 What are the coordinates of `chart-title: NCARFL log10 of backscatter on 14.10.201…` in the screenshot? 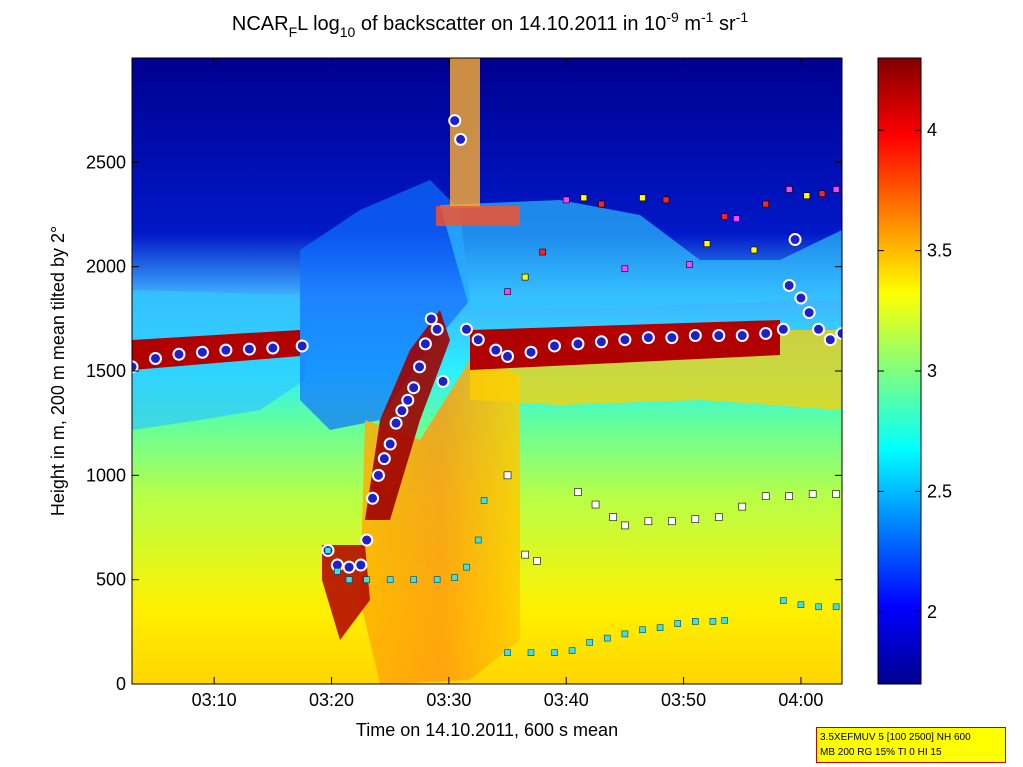 It's located at (490, 24).